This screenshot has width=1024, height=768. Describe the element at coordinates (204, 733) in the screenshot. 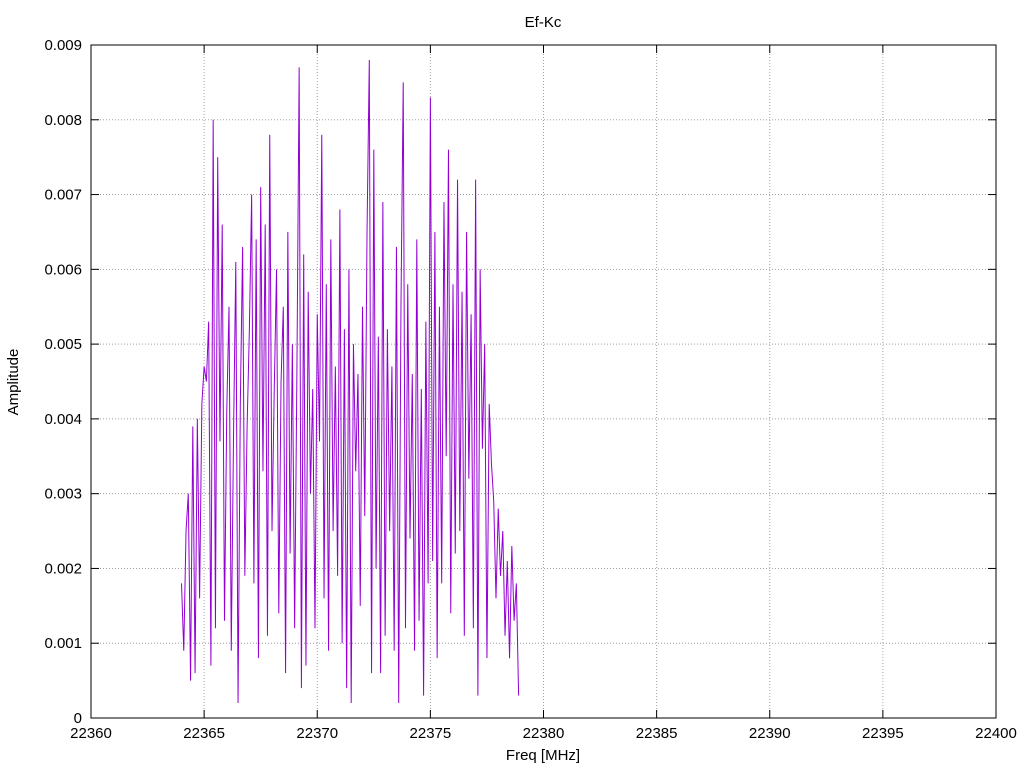

I see `x-tick-label: 22365` at that location.